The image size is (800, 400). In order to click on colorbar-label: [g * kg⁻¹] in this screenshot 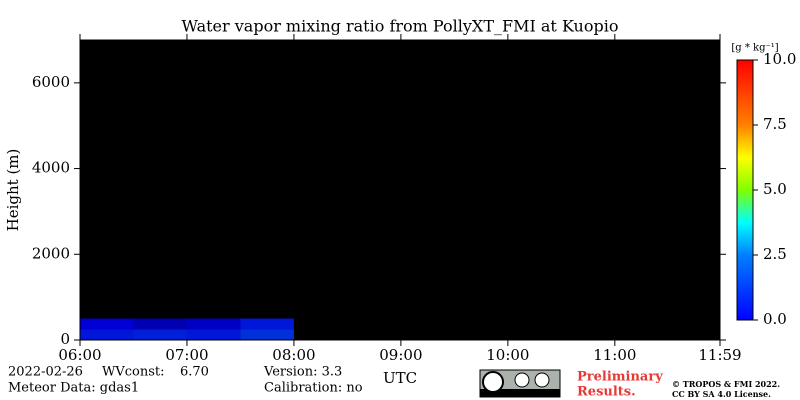, I will do `click(754, 48)`.